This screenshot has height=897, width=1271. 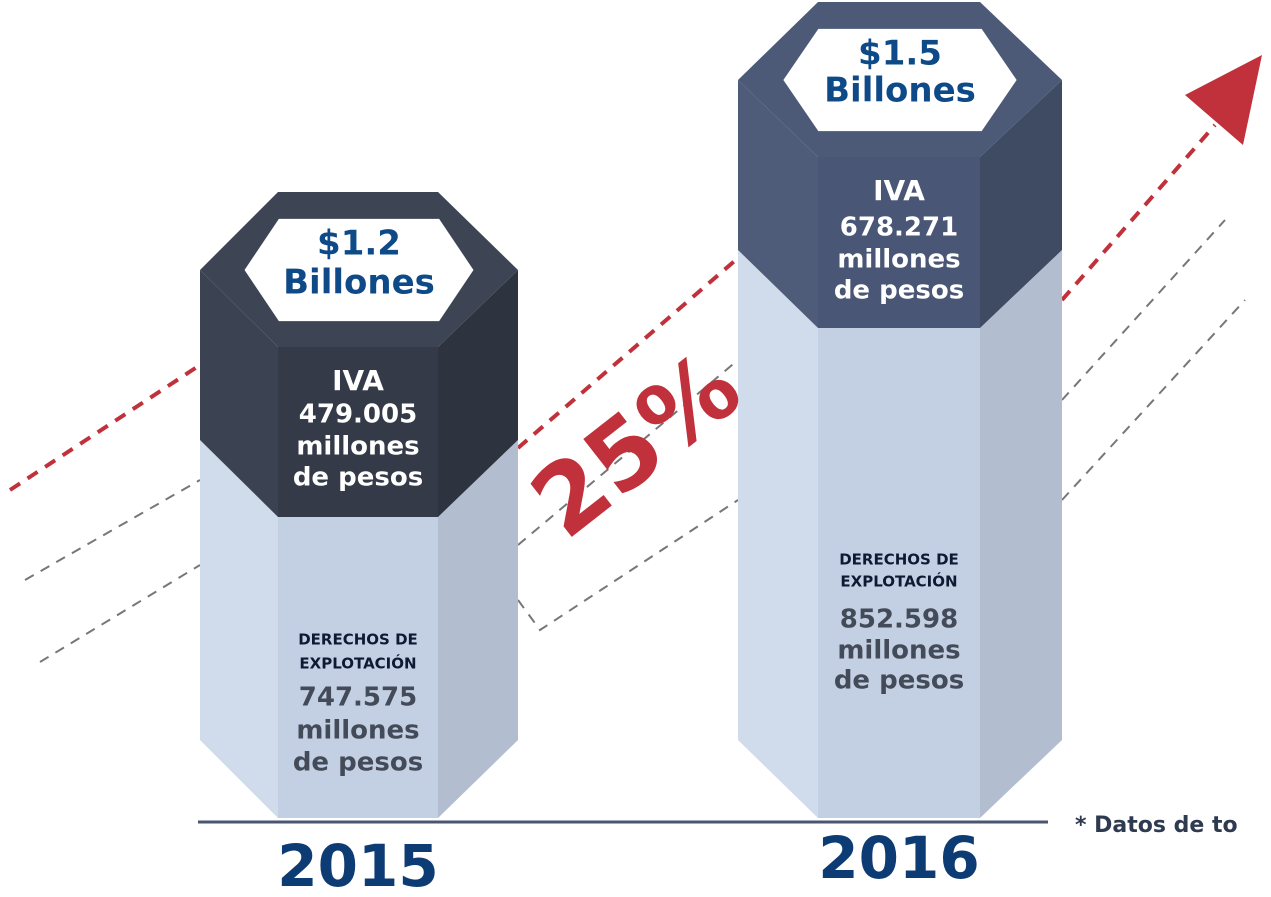 I want to click on total-label: $1.5, so click(x=900, y=54).